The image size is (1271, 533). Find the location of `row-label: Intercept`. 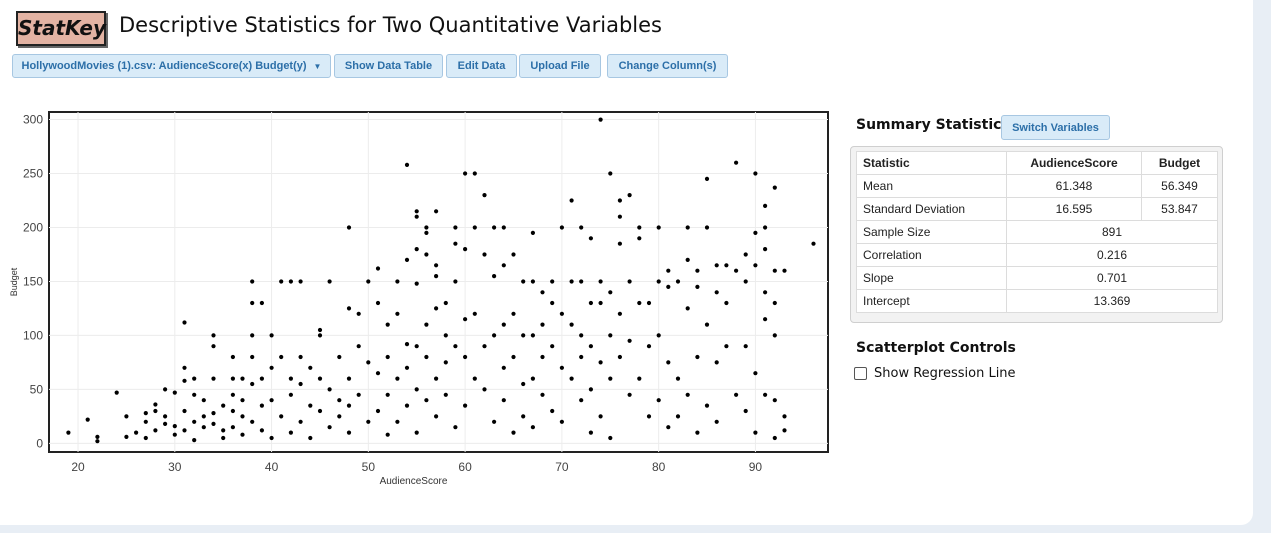

row-label: Intercept is located at coordinates (931, 301).